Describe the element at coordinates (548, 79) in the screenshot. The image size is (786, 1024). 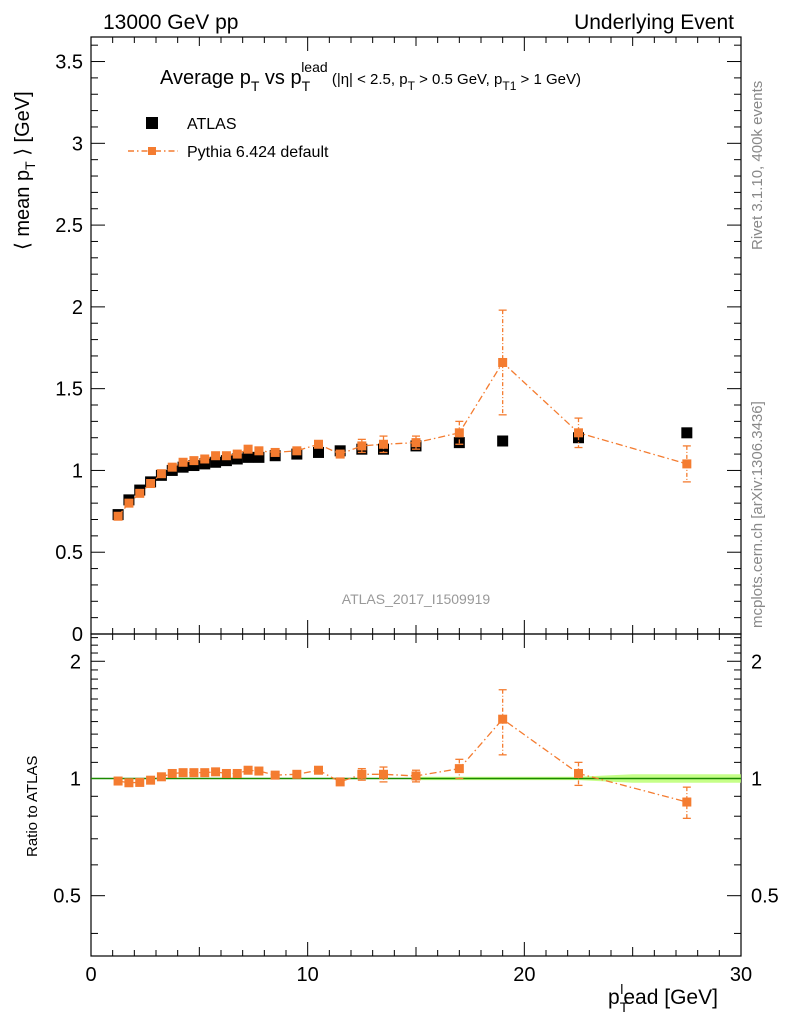
I see `title-cond3: > 1 GeV)` at that location.